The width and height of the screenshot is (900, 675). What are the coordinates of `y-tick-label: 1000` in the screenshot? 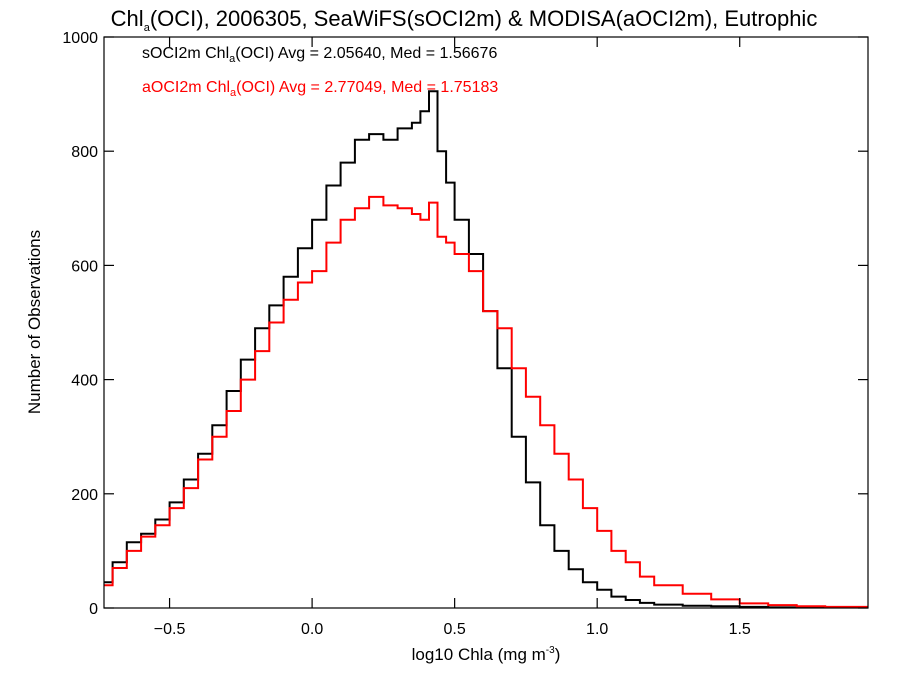 It's located at (80, 38).